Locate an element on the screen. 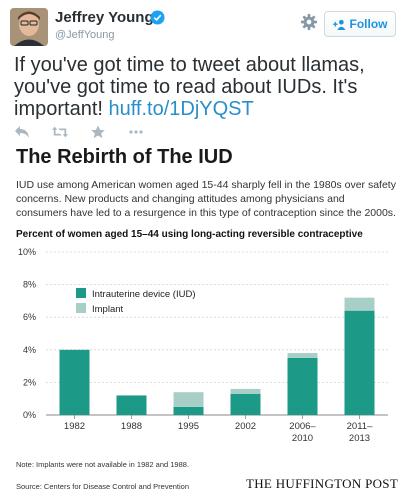 The height and width of the screenshot is (503, 403). x-tick-label: 1995 is located at coordinates (188, 426).